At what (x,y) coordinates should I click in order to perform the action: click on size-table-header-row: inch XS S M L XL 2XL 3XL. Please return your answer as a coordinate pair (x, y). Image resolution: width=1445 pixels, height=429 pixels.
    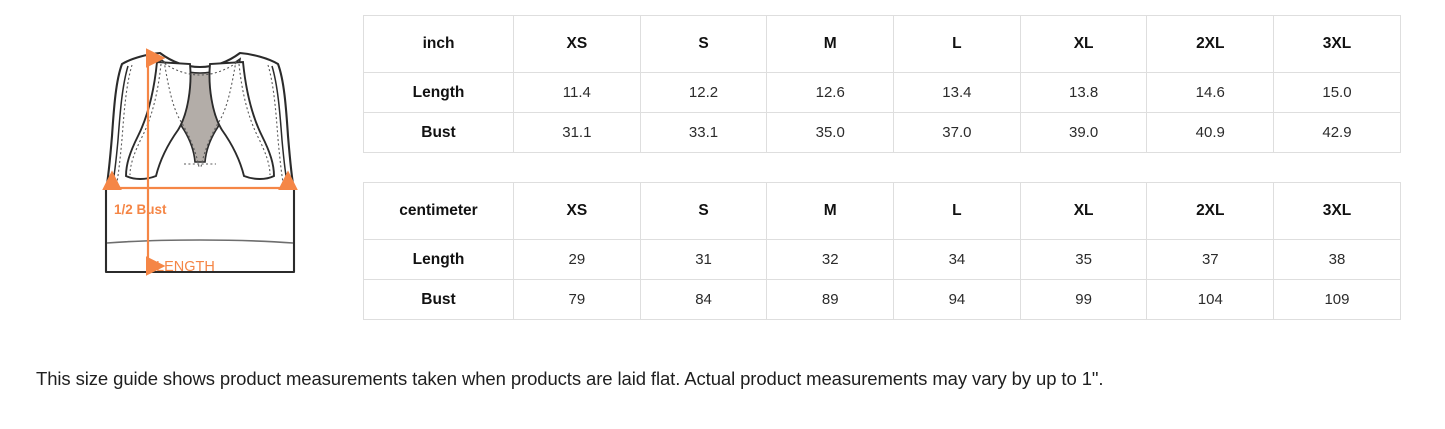
    Looking at the image, I should click on (882, 44).